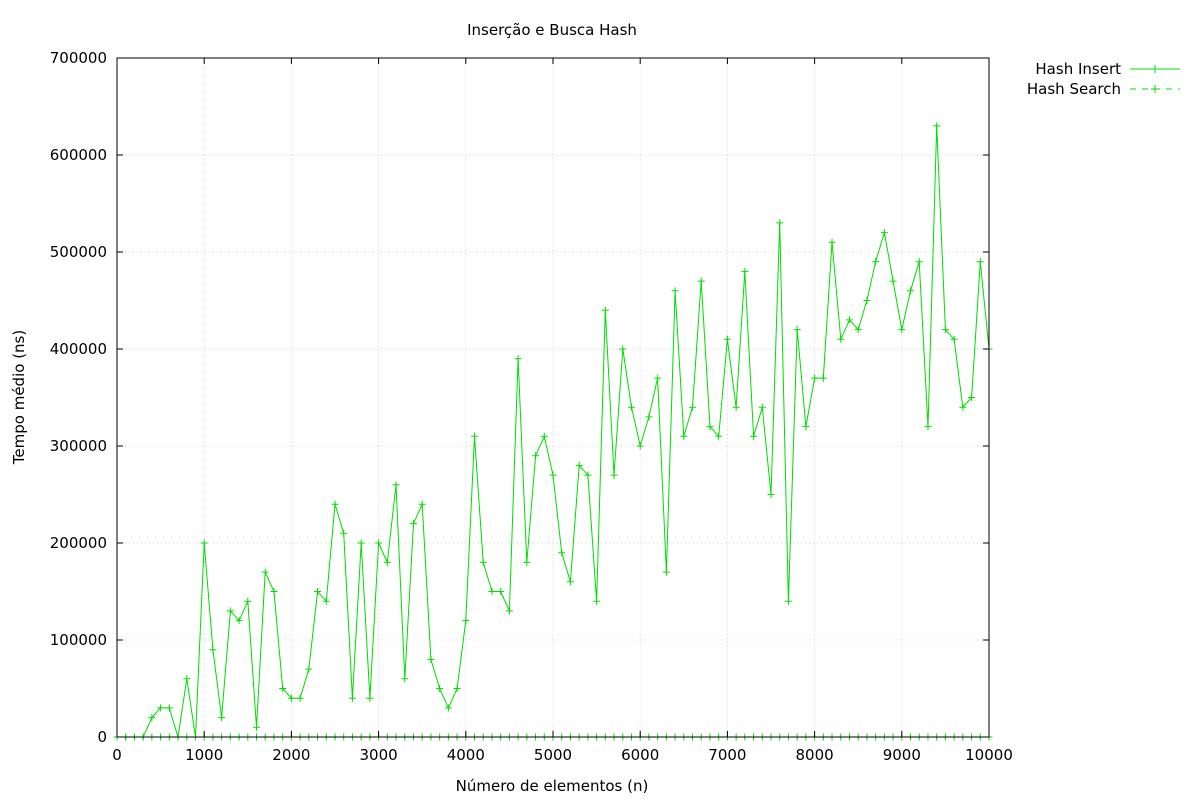 Image resolution: width=1200 pixels, height=800 pixels. Describe the element at coordinates (78, 155) in the screenshot. I see `y-tick-label: 600000` at that location.